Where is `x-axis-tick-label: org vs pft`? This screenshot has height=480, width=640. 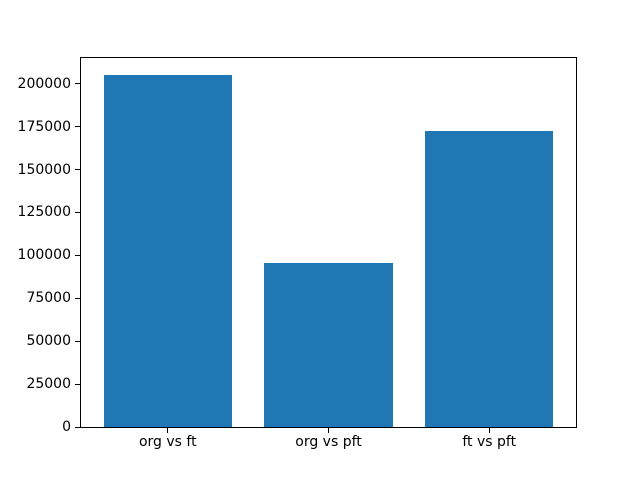
x-axis-tick-label: org vs pft is located at coordinates (328, 442).